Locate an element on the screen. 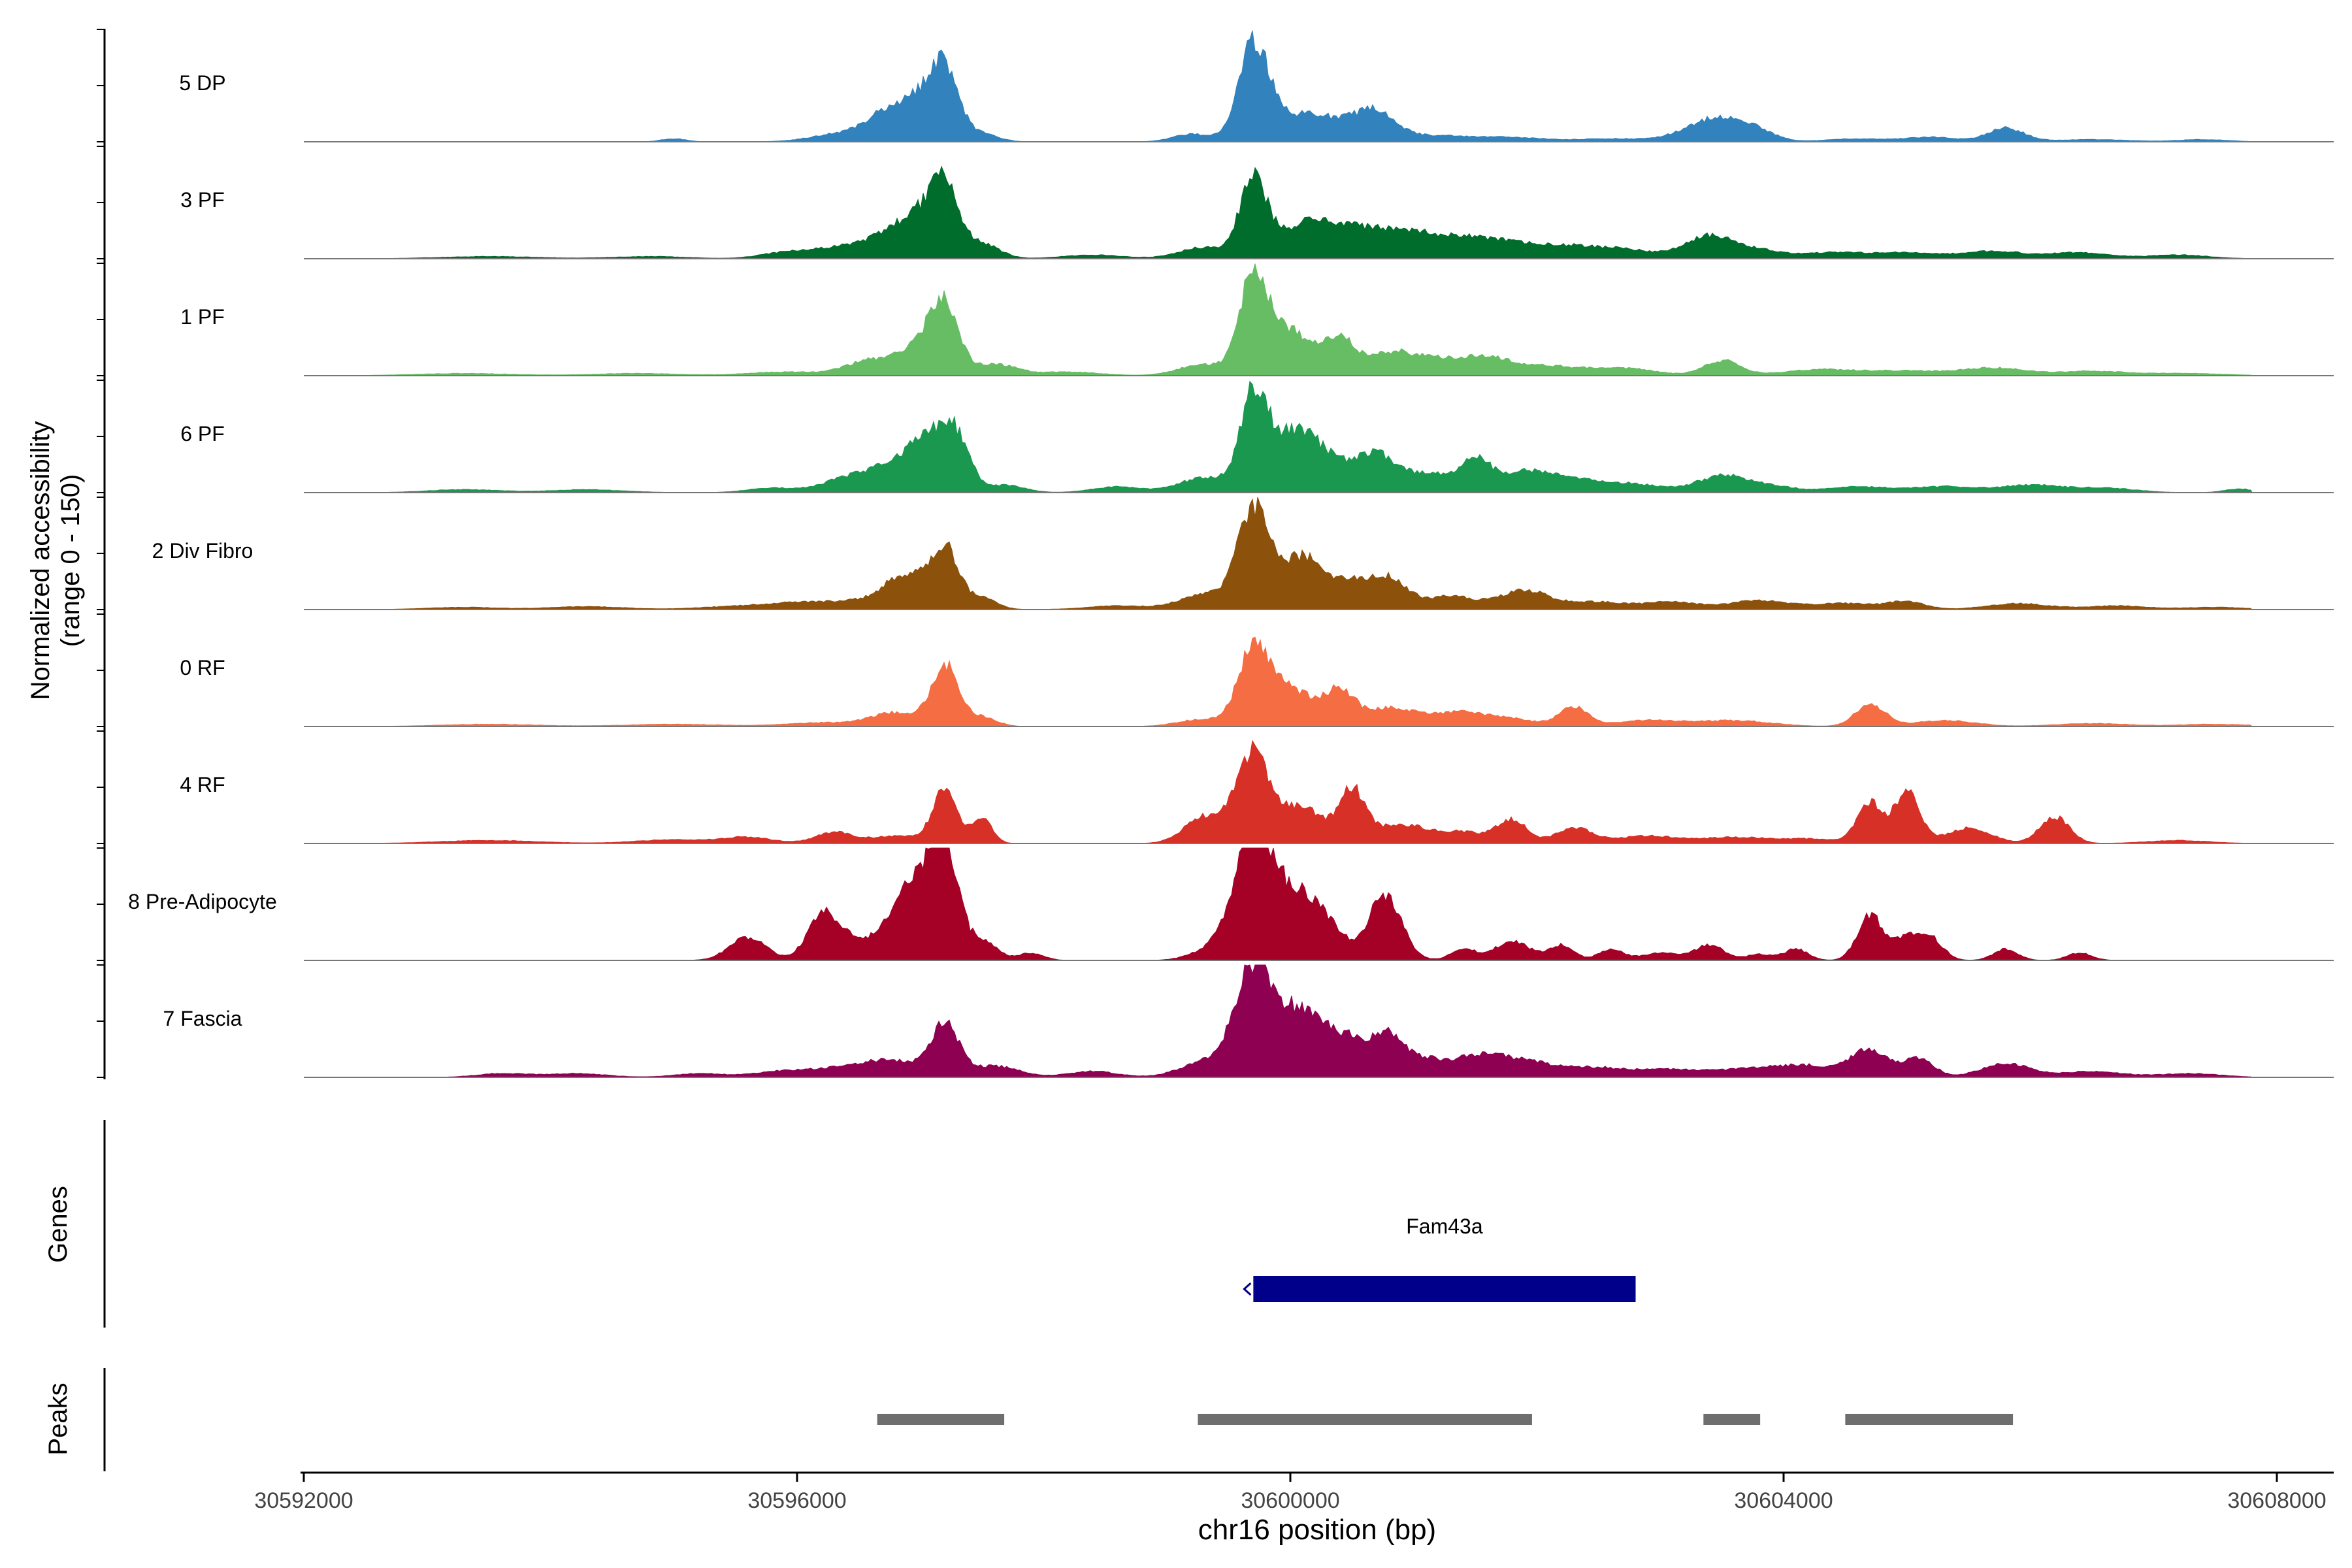 Image resolution: width=2352 pixels, height=1568 pixels. gene-body is located at coordinates (1444, 1289).